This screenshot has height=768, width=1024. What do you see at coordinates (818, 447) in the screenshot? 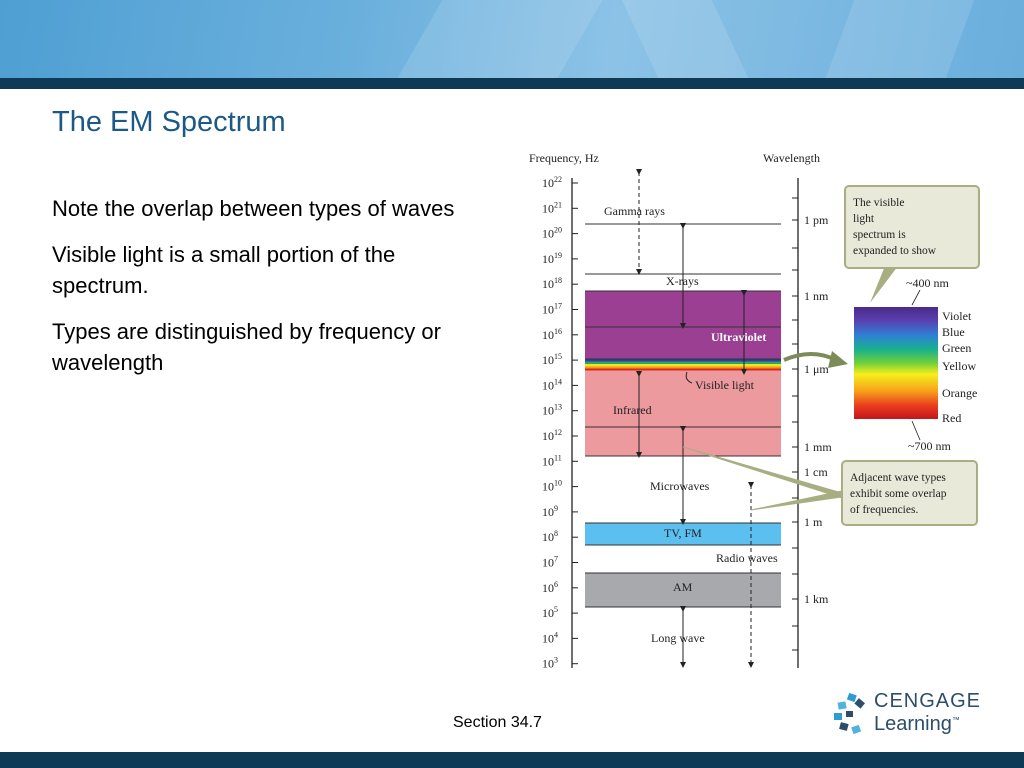
I see `wavelength-tick-label-mm: 1 mm` at bounding box center [818, 447].